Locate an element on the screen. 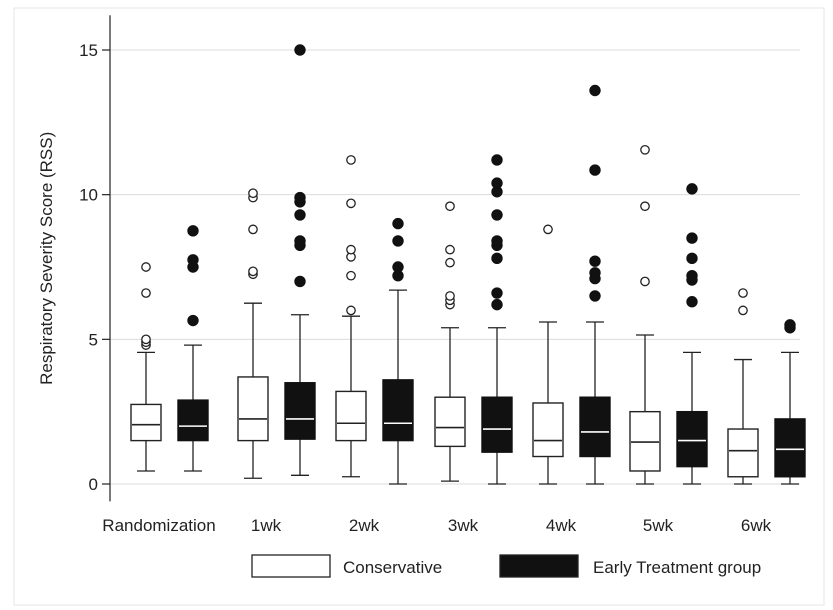 The width and height of the screenshot is (833, 610). x-tick-label: Randomization is located at coordinates (158, 525).